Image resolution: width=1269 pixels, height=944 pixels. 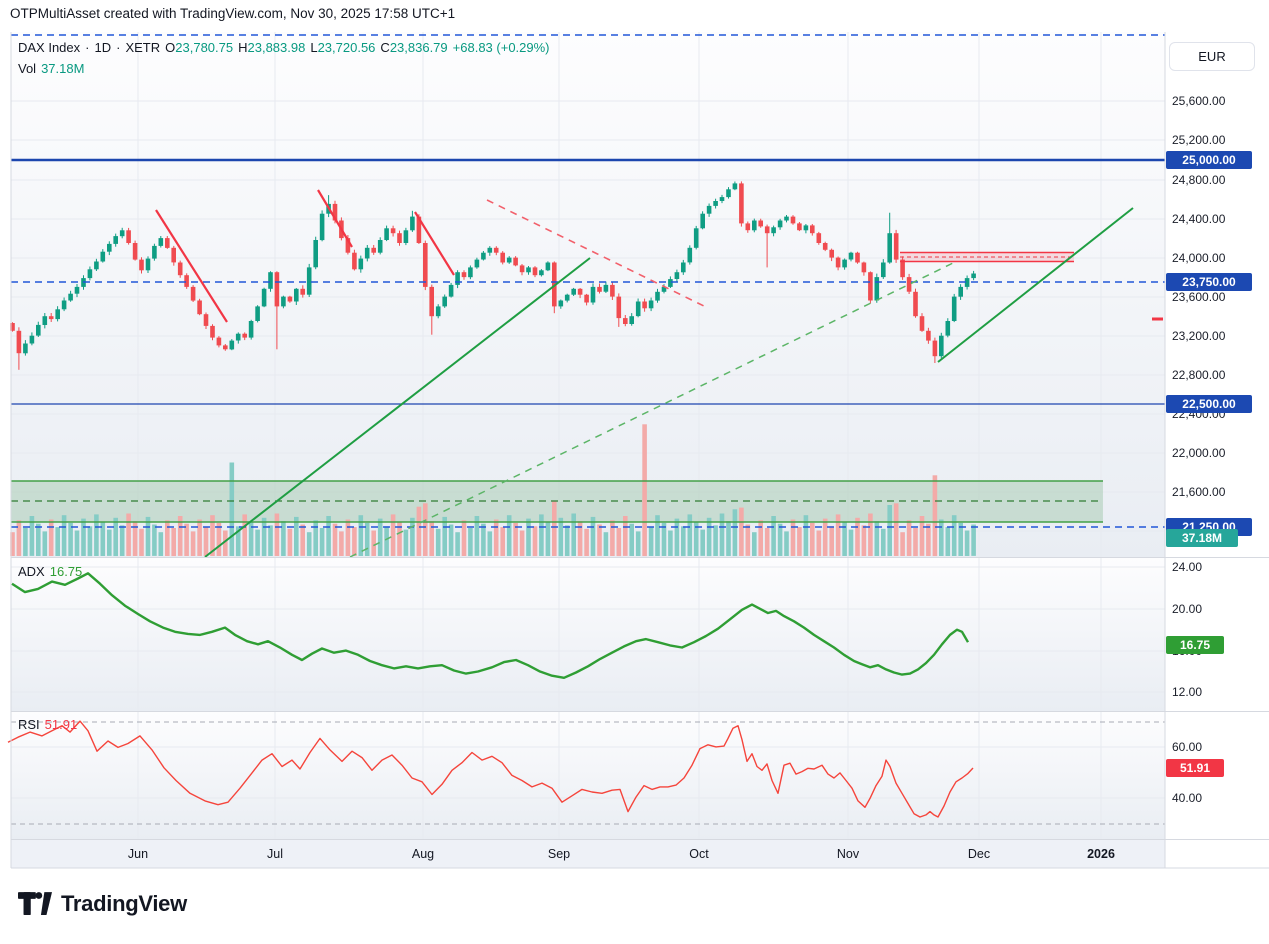 I want to click on price-badge: 51.91, so click(x=1195, y=768).